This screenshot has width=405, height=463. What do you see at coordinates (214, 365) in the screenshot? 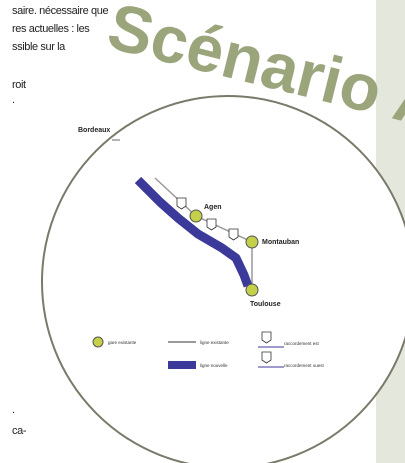
I see `legend-label: ligne nouvelle` at bounding box center [214, 365].